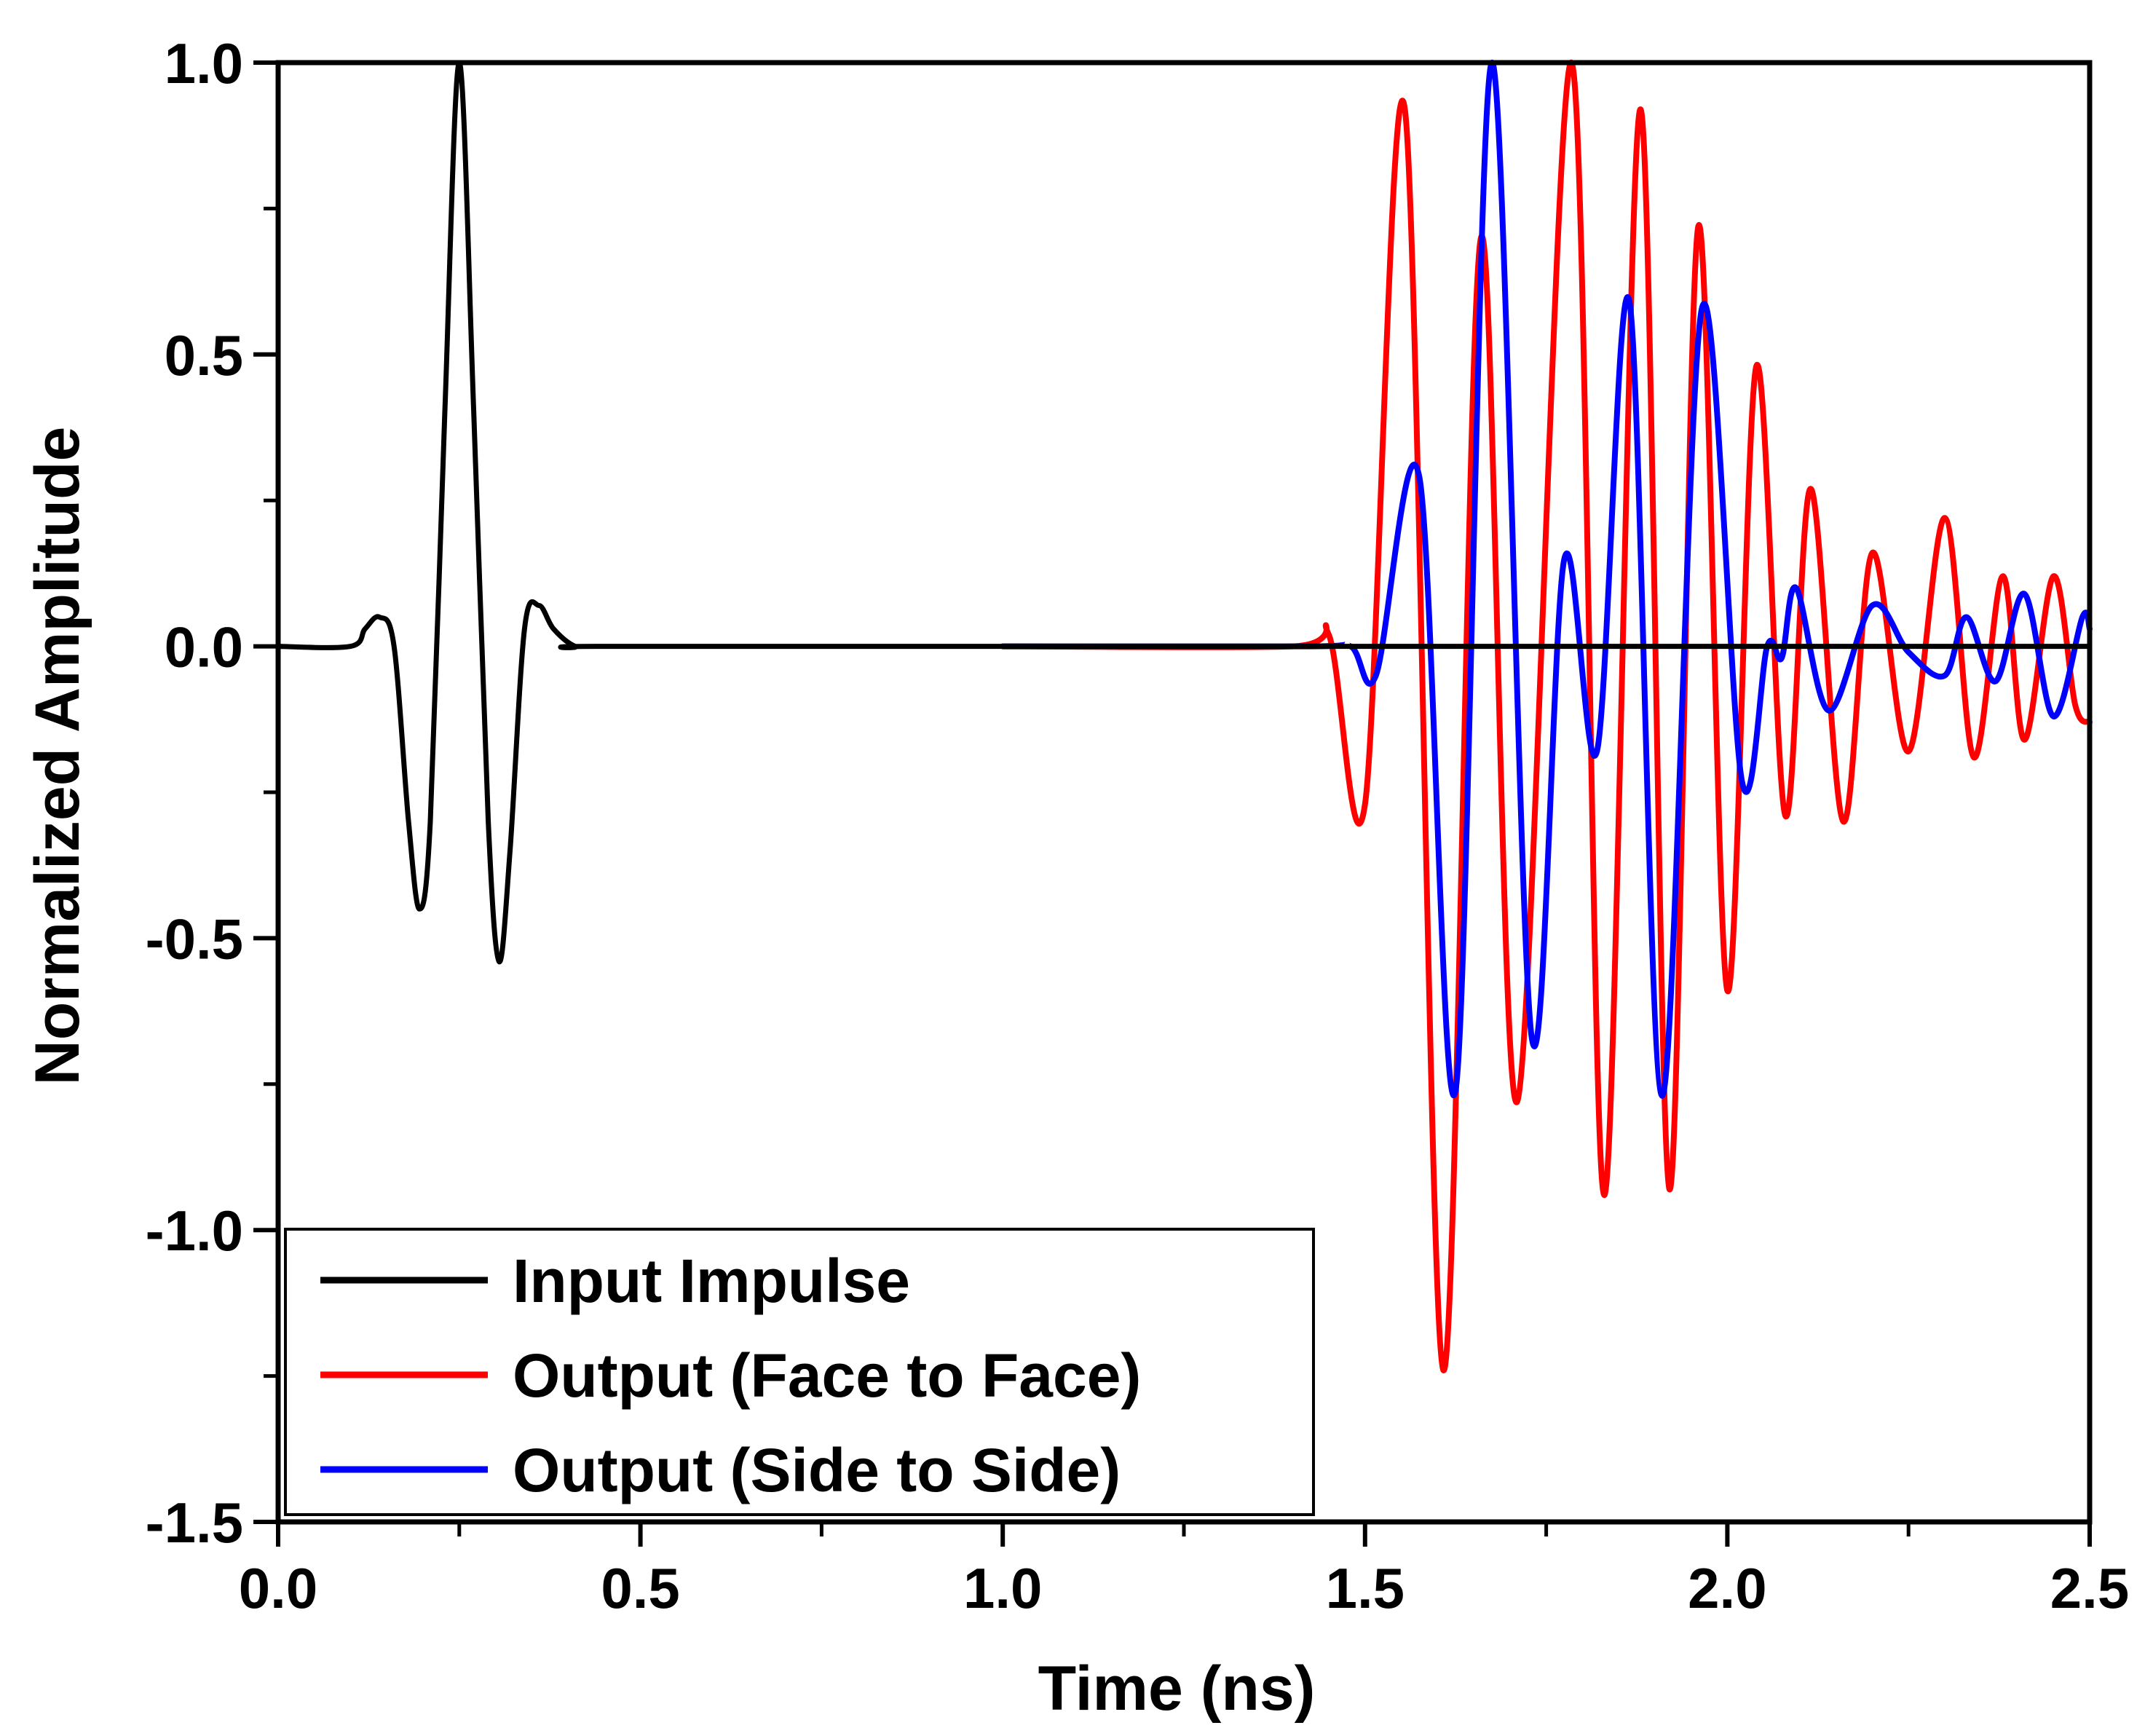  I want to click on x-tick-label: 0.0, so click(278, 1588).